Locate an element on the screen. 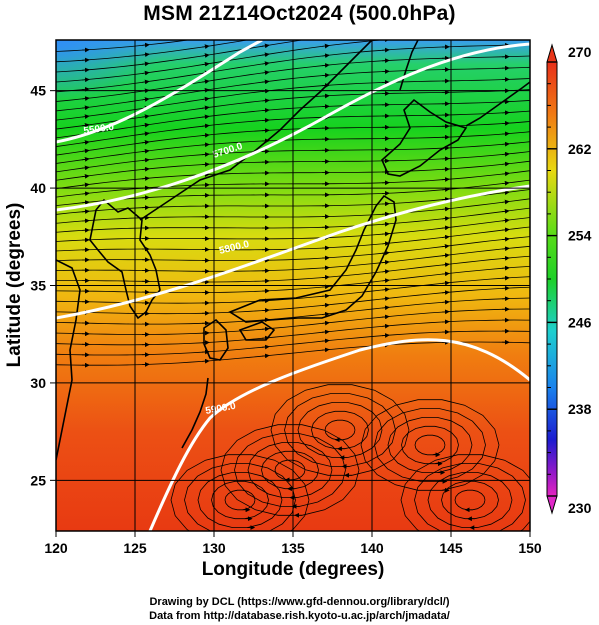  colorbar: 270 262 254 246 238 230 is located at coordinates (569, 279).